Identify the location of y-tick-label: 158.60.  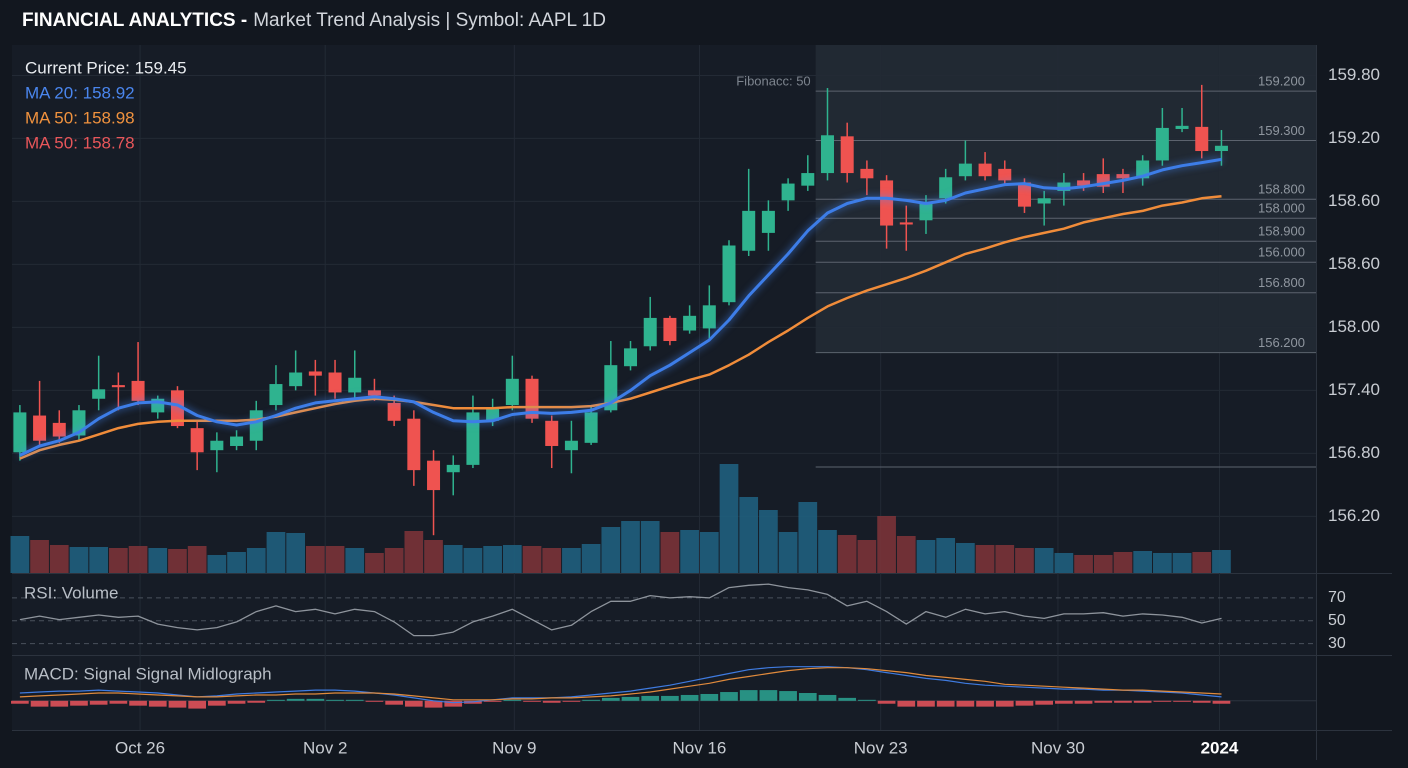
(1354, 200).